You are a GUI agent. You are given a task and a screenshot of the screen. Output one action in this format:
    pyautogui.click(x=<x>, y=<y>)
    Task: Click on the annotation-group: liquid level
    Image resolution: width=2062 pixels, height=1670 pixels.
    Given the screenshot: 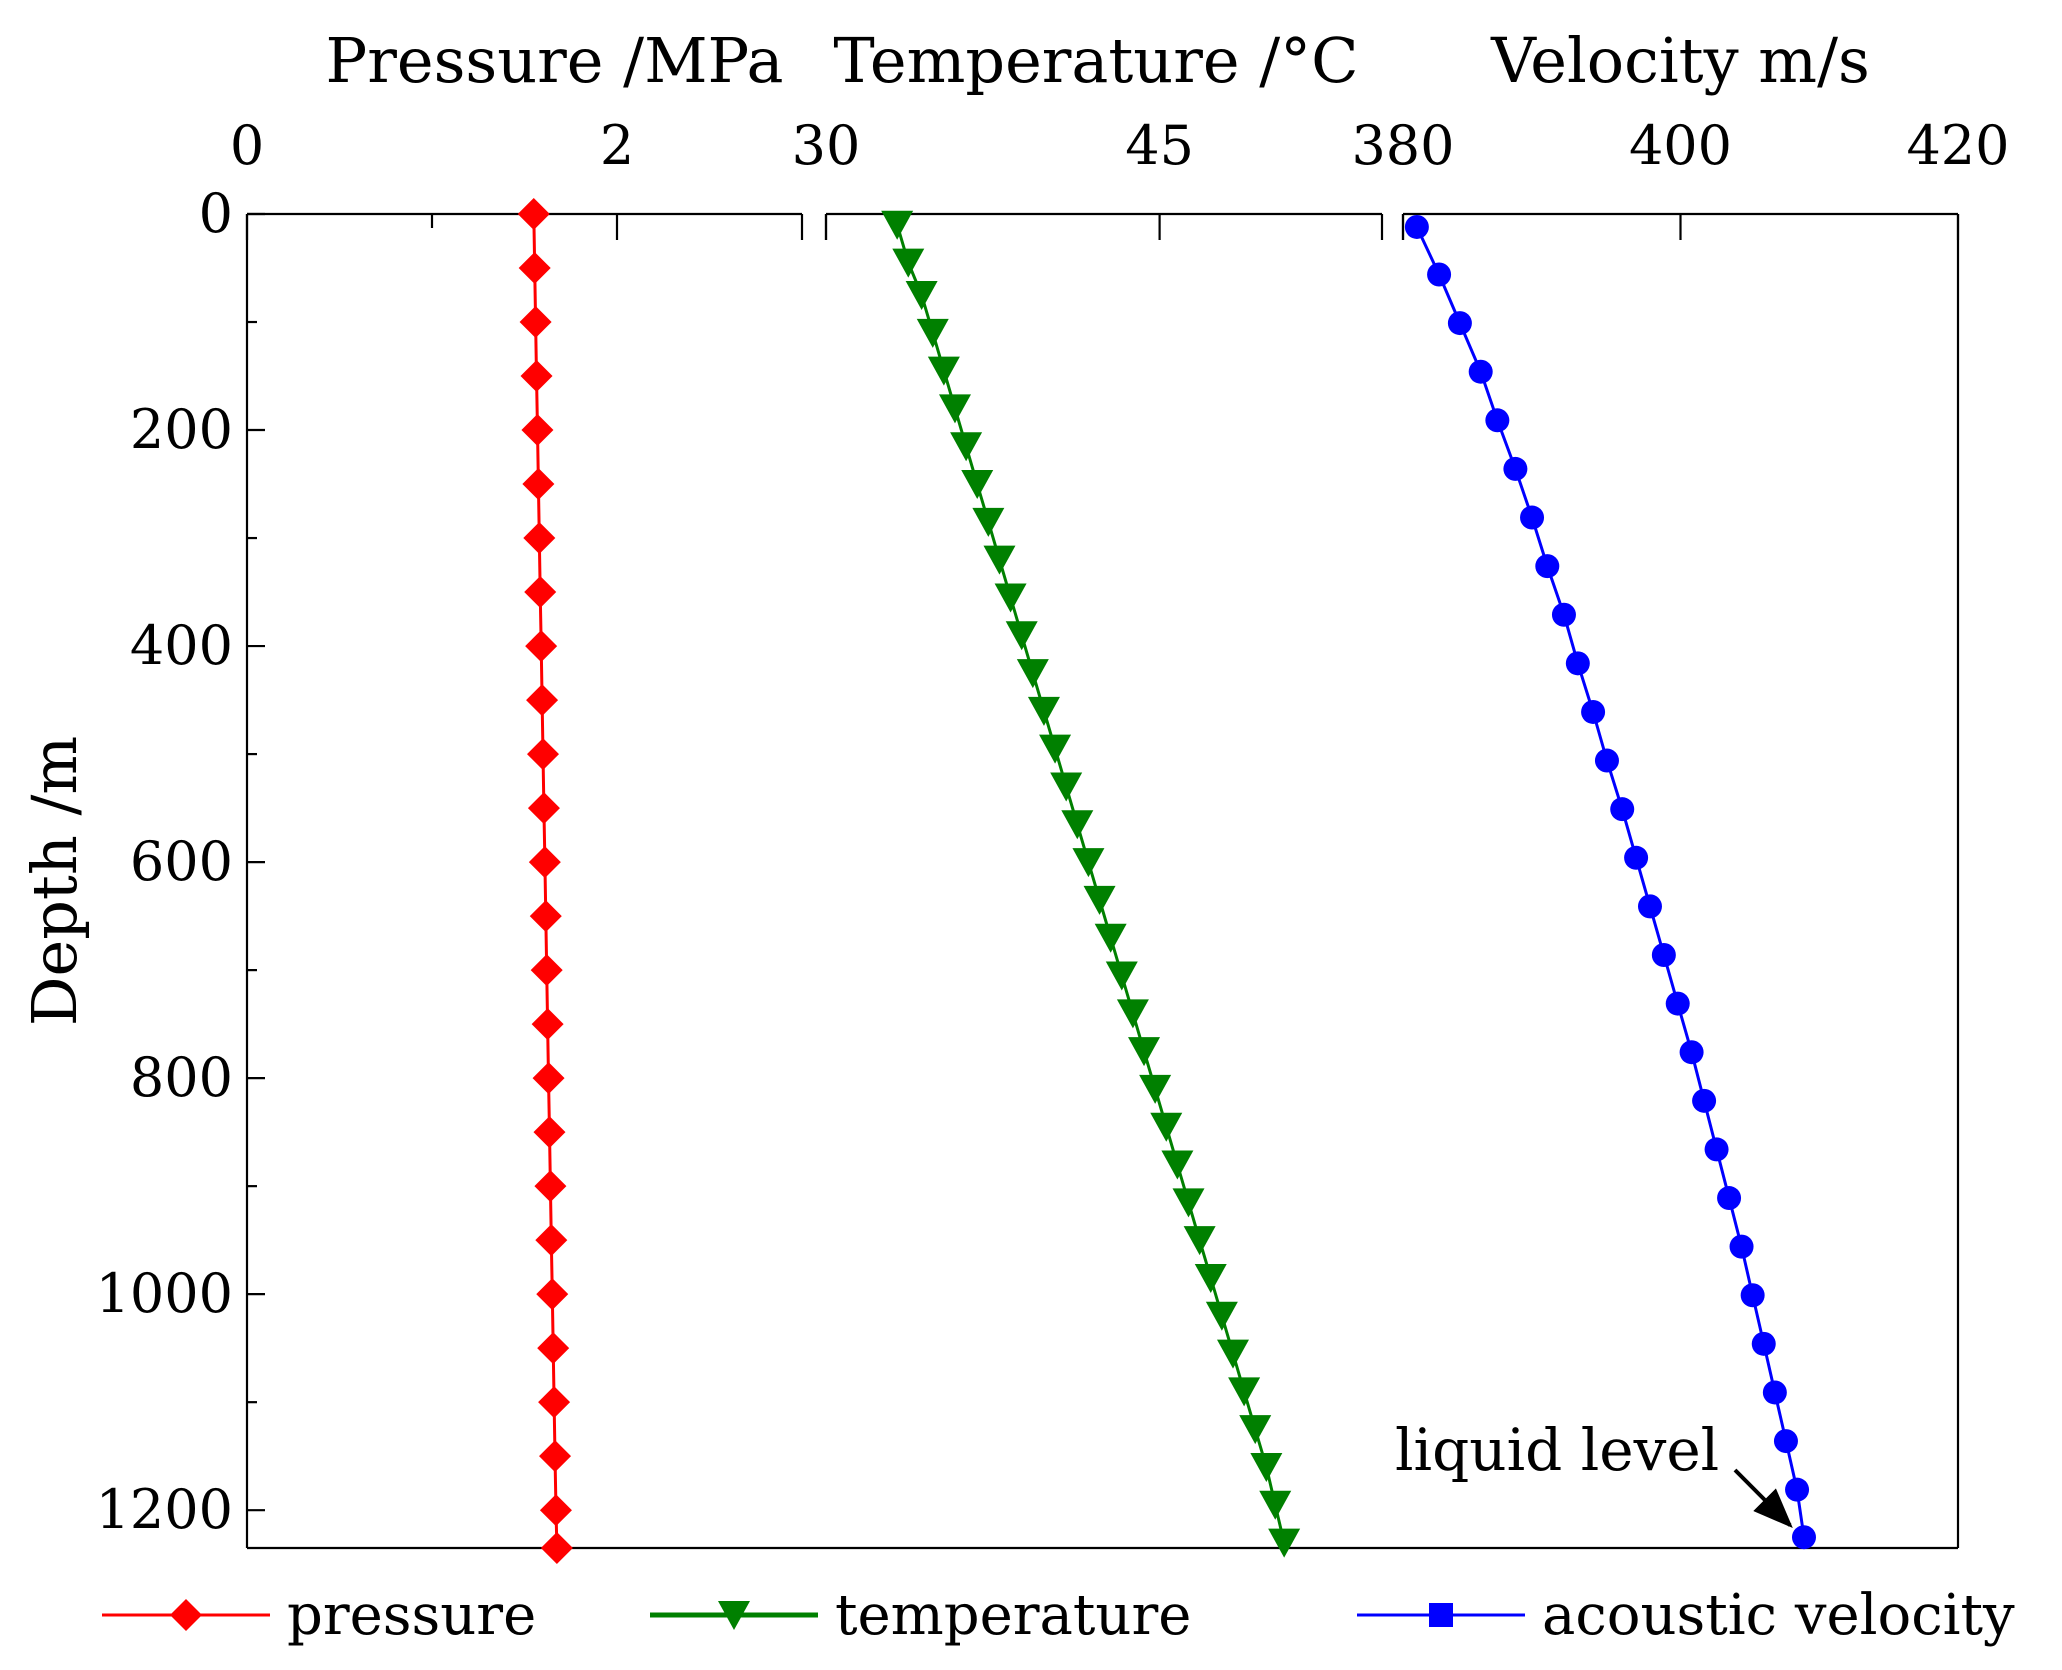 What is the action you would take?
    pyautogui.click(x=1594, y=1472)
    